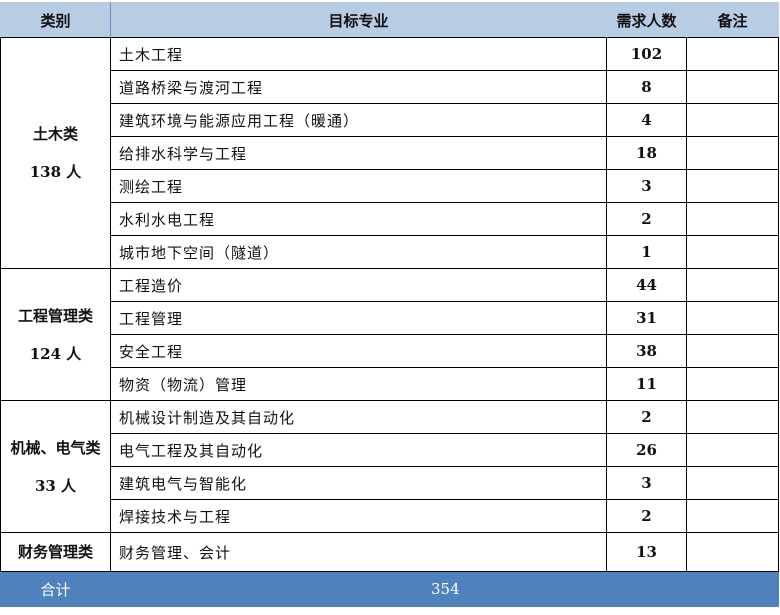  I want to click on table-row: 道路桥梁与渡河工程 8, so click(390, 87).